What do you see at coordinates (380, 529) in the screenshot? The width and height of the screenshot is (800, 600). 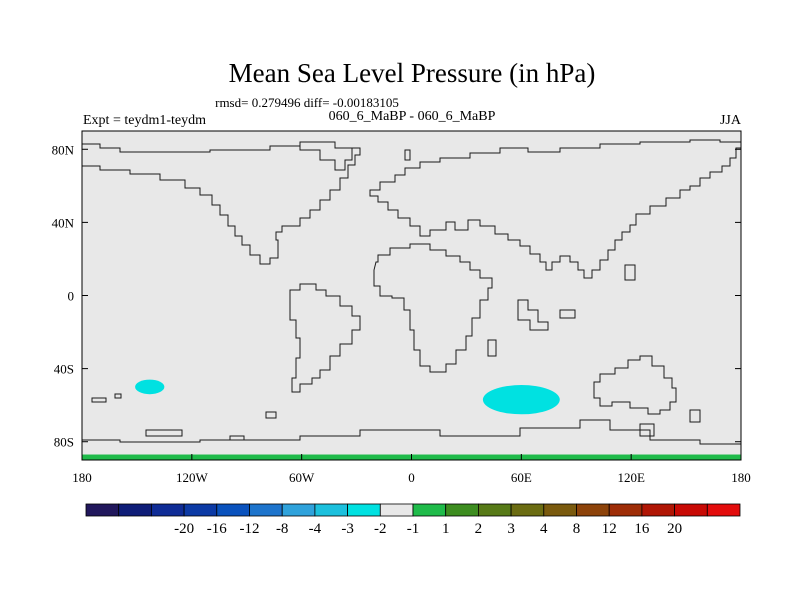 I see `colorbar-label-6: -2` at bounding box center [380, 529].